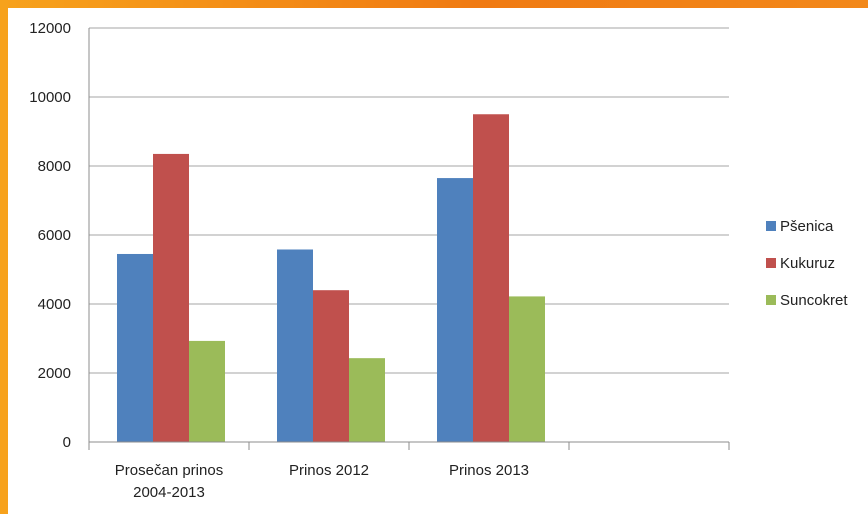 Image resolution: width=868 pixels, height=514 pixels. What do you see at coordinates (54, 166) in the screenshot?
I see `y-tick-label: 8000` at bounding box center [54, 166].